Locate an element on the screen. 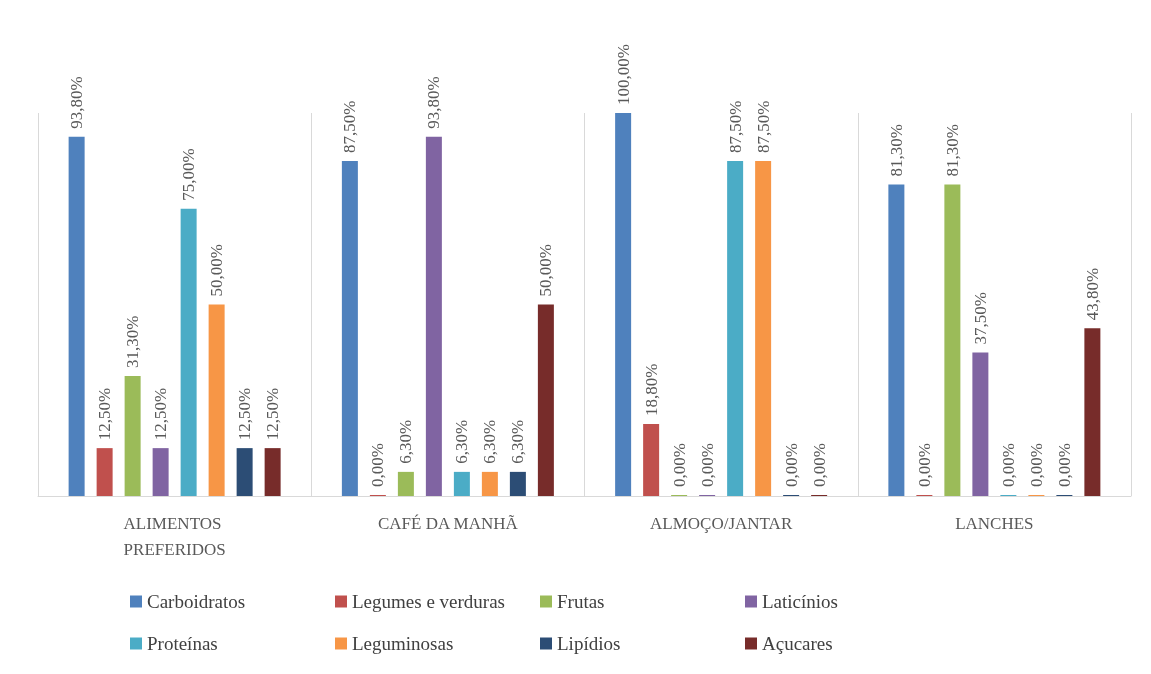  x-tick-label: ALIMENTOS PREFERIDOS is located at coordinates (174, 536).